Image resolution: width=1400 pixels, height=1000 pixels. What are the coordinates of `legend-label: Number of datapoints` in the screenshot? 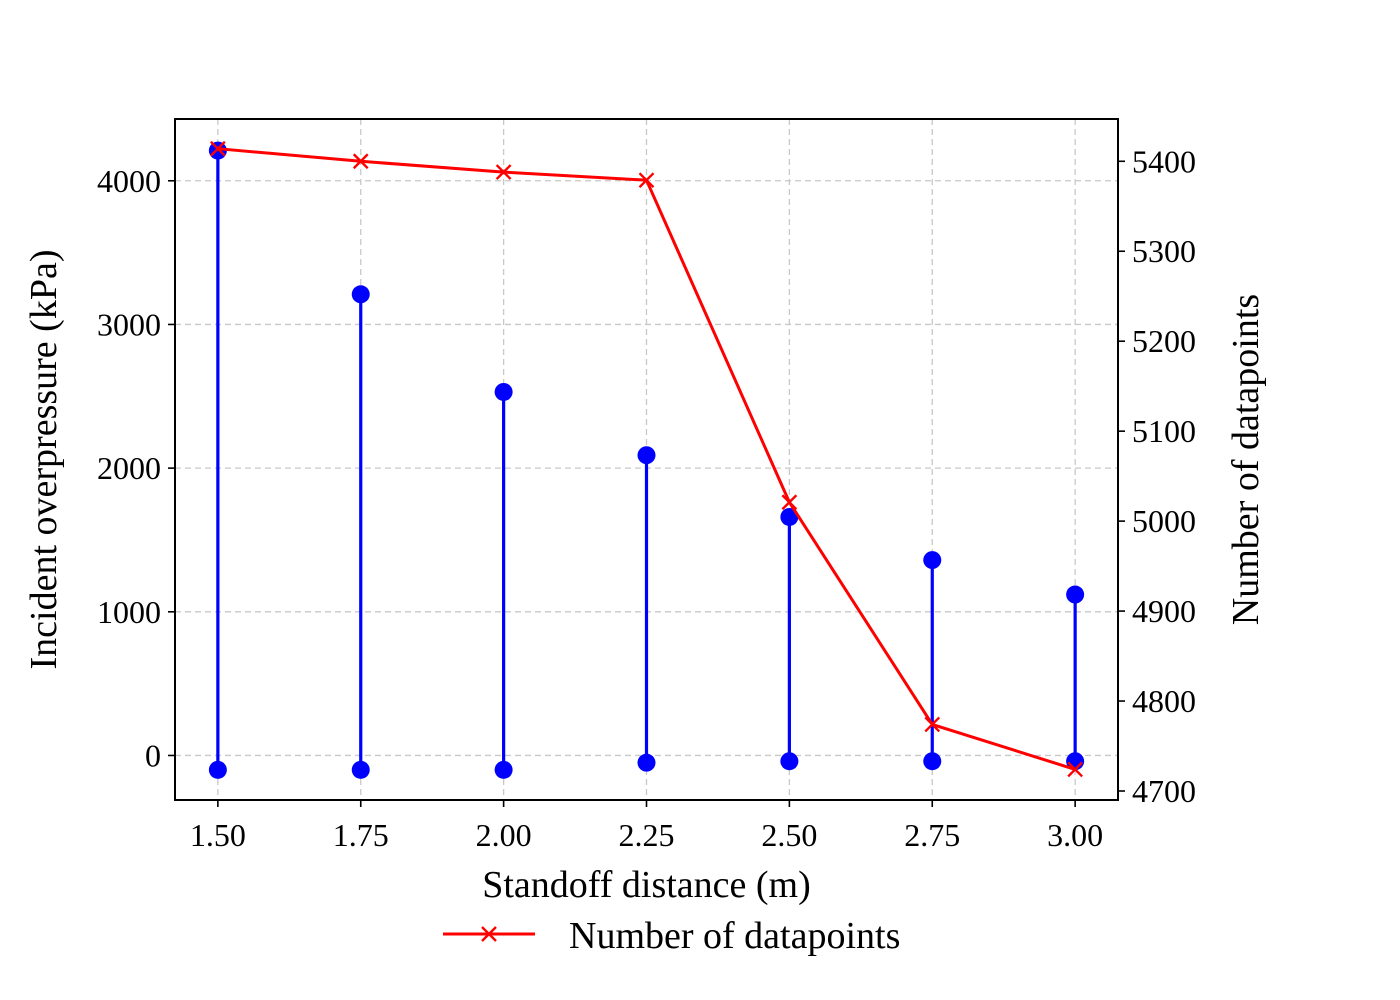 It's located at (734, 936).